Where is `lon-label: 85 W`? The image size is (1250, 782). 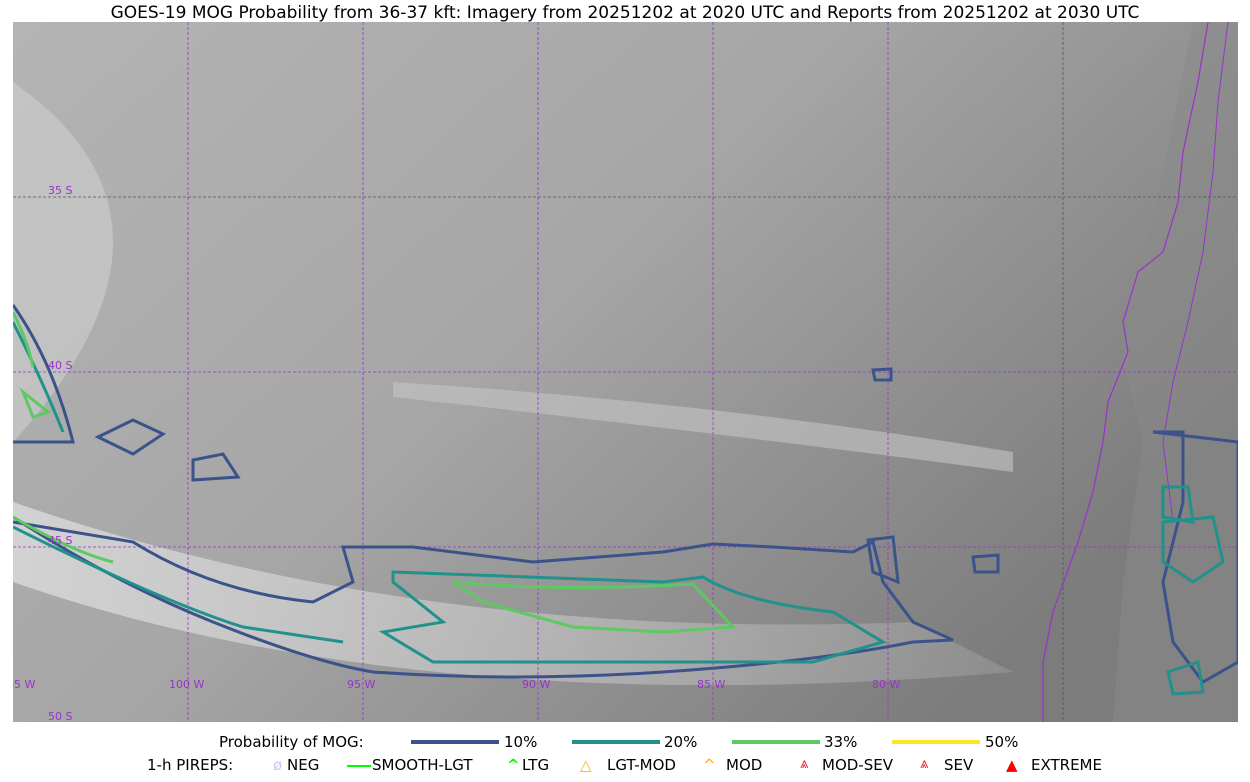
lon-label: 85 W is located at coordinates (711, 684).